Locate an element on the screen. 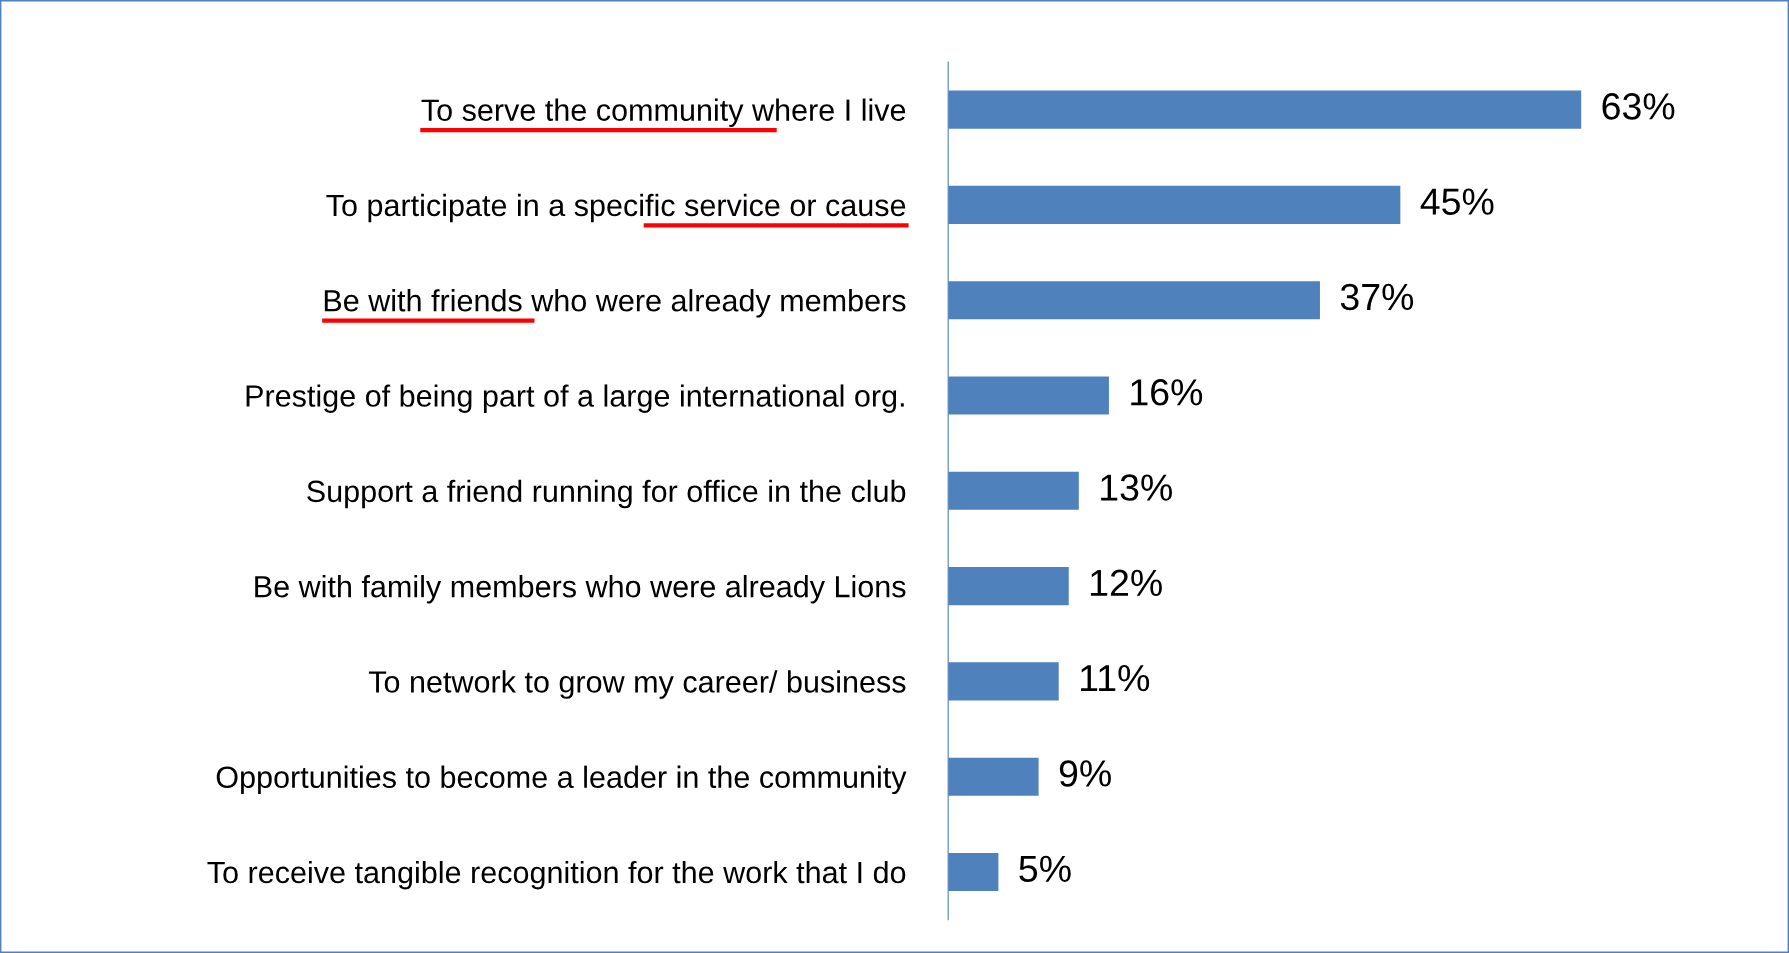  data-label: 5% is located at coordinates (1045, 869).